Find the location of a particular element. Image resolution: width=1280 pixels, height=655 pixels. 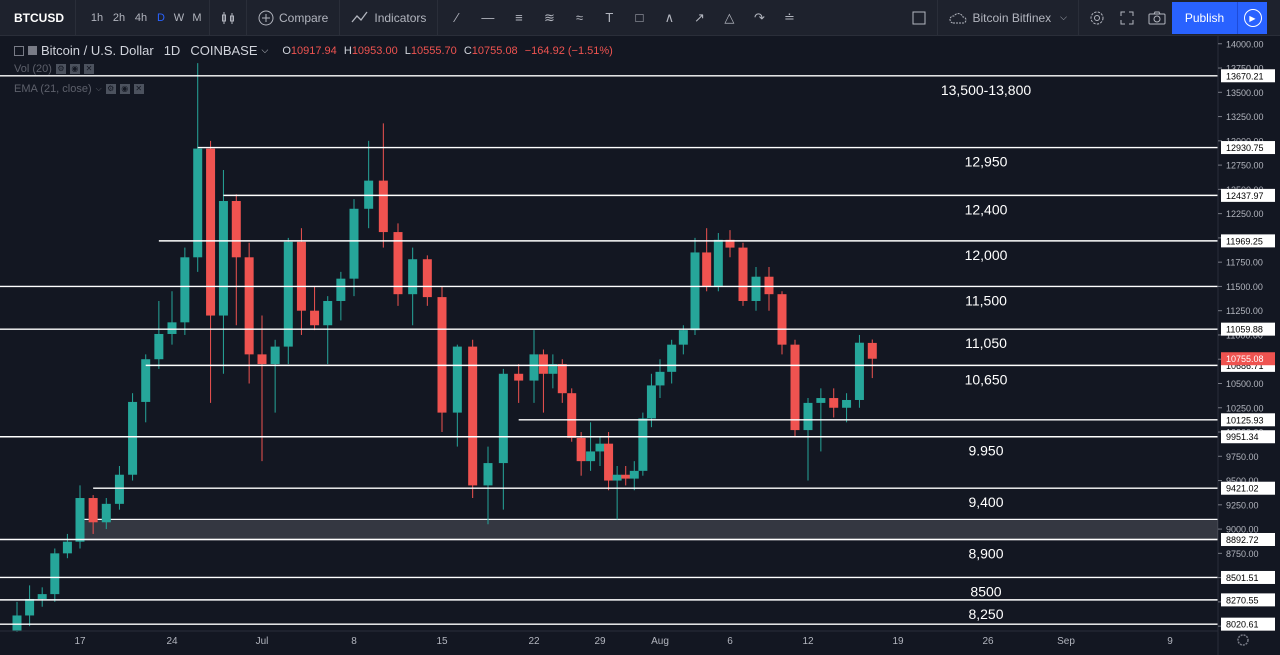

level-price-tag-label: 8892.72 is located at coordinates (1242, 540).